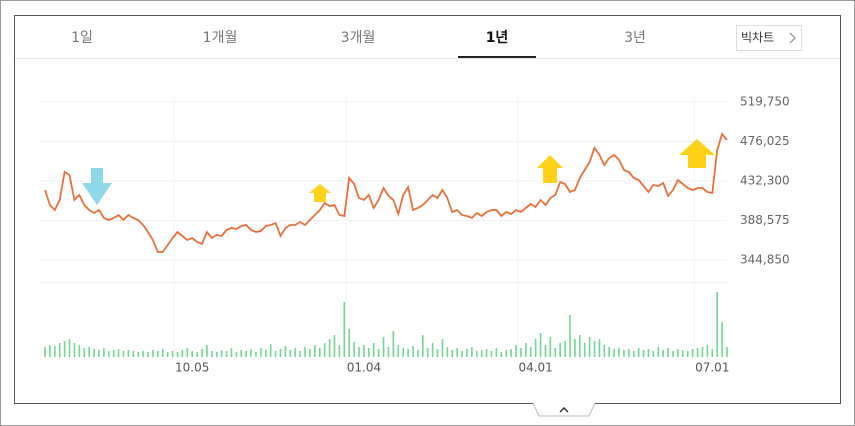  Describe the element at coordinates (220, 38) in the screenshot. I see `period-tab: 1개월` at that location.